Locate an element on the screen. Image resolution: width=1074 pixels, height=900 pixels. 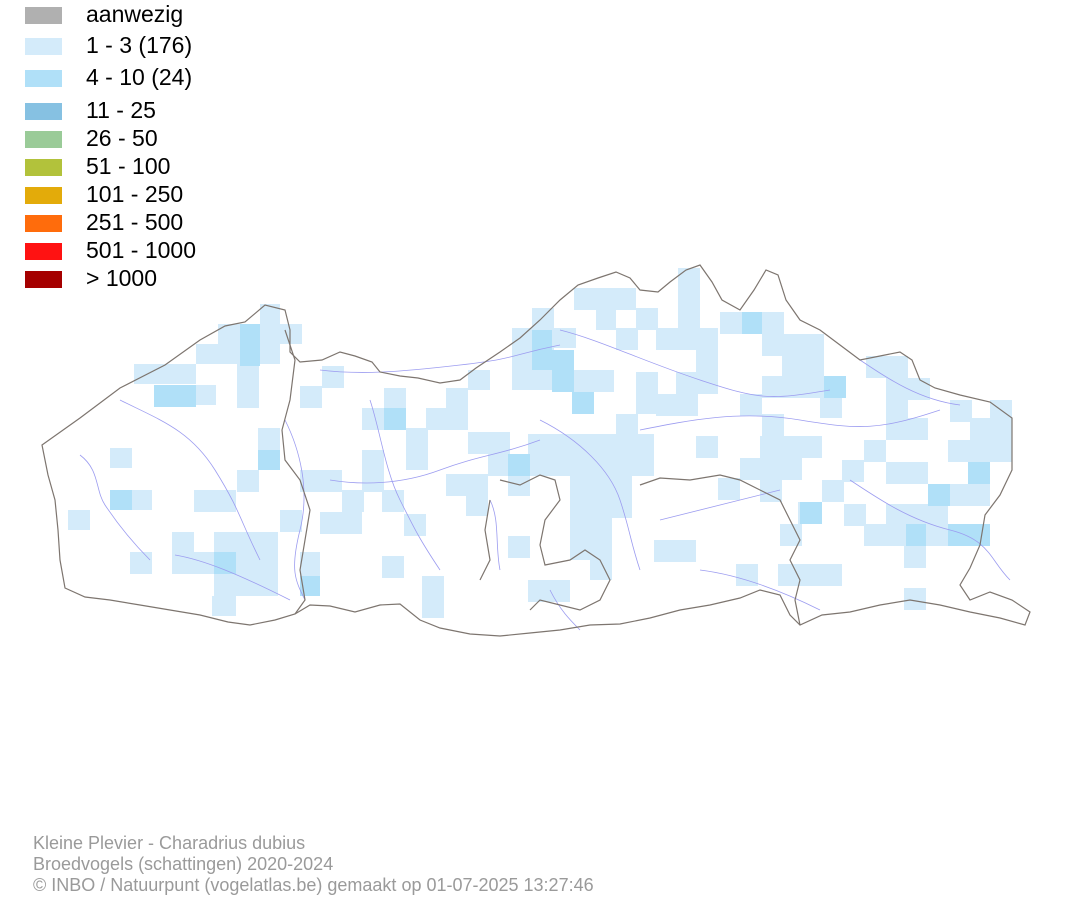
legend-item-over-1000: > 1000 is located at coordinates (155, 278).